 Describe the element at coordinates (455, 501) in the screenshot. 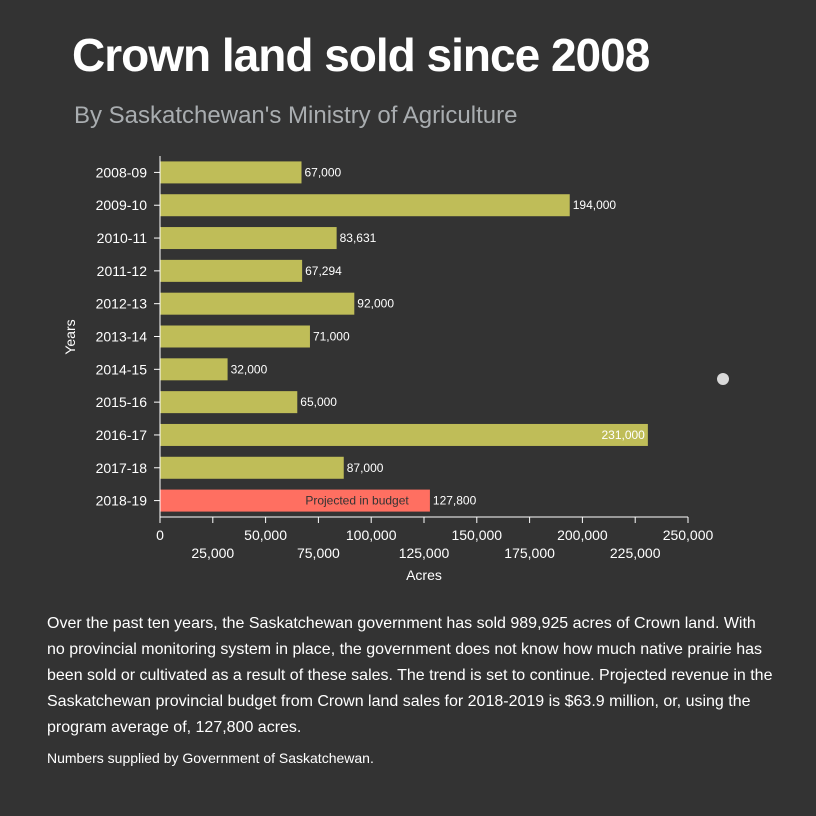

I see `data-label-2018-19: 127,800` at that location.